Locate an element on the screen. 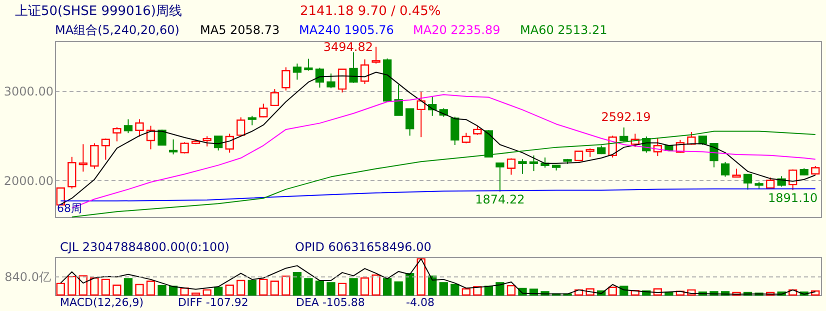 This screenshot has height=320, width=831. annotation: 3494.82 is located at coordinates (348, 47).